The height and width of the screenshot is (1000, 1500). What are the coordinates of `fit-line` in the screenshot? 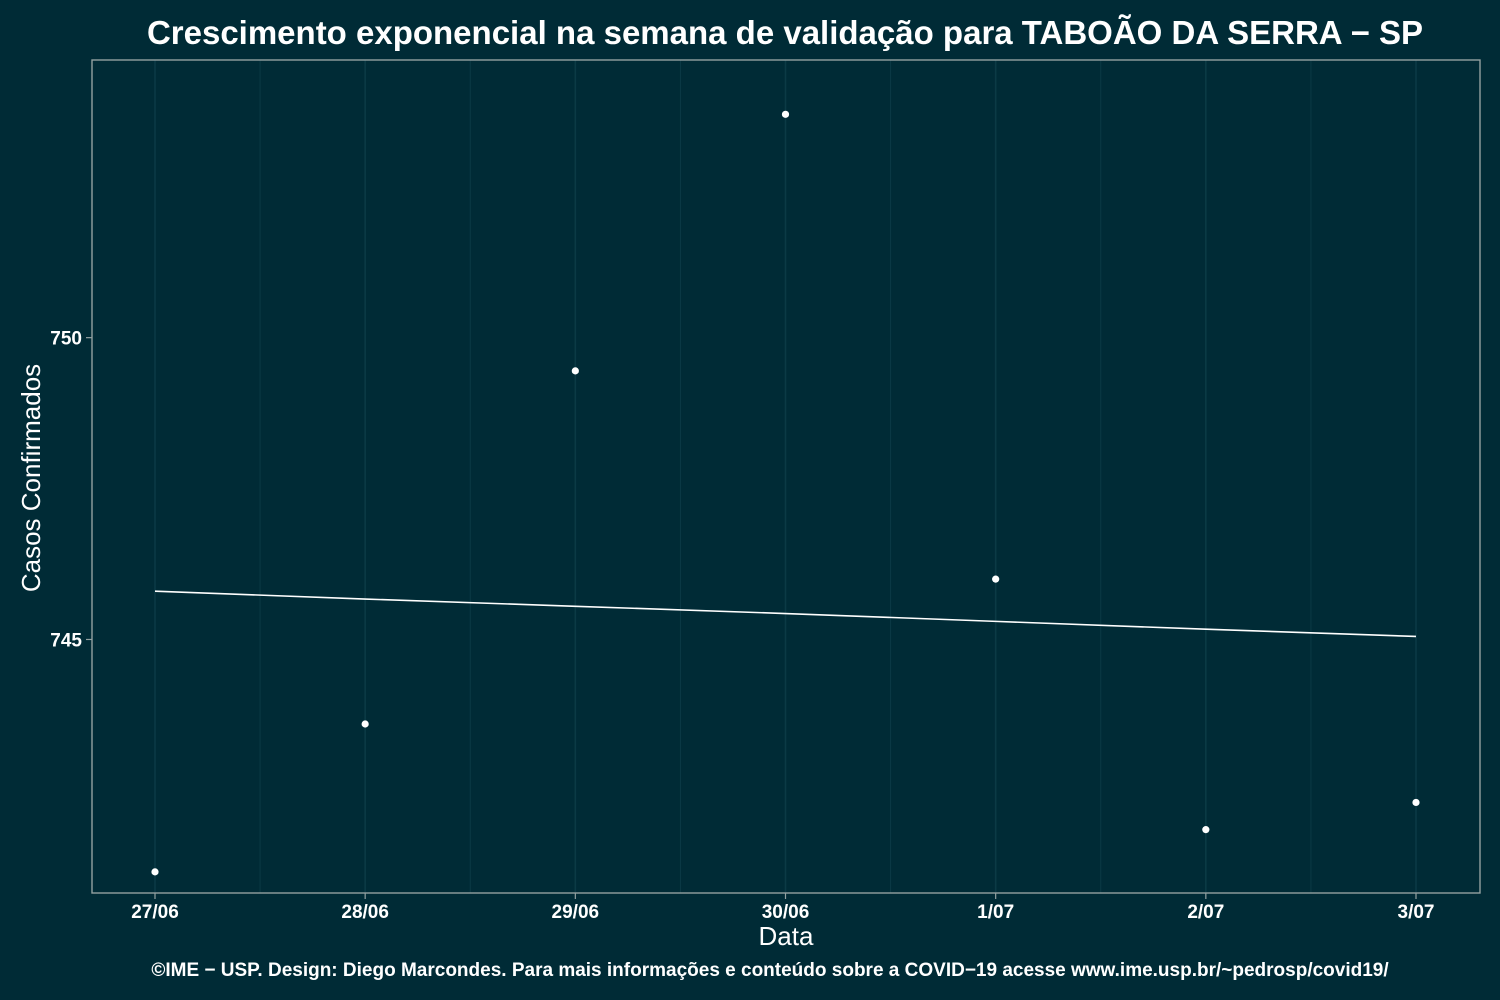 It's located at (785, 614).